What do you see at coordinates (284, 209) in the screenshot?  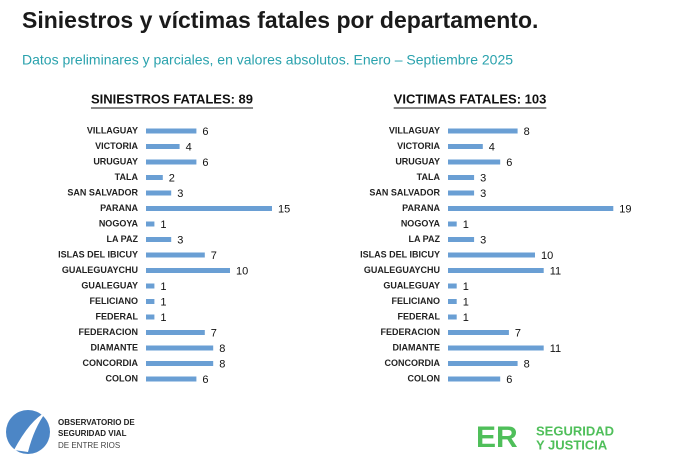 I see `value-label: 15` at bounding box center [284, 209].